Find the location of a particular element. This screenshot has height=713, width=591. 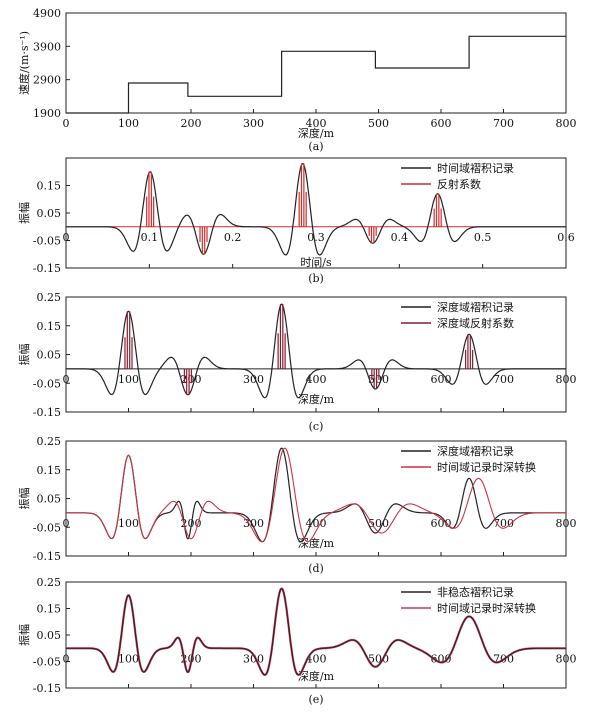

panel-caption: (a) is located at coordinates (315, 146).